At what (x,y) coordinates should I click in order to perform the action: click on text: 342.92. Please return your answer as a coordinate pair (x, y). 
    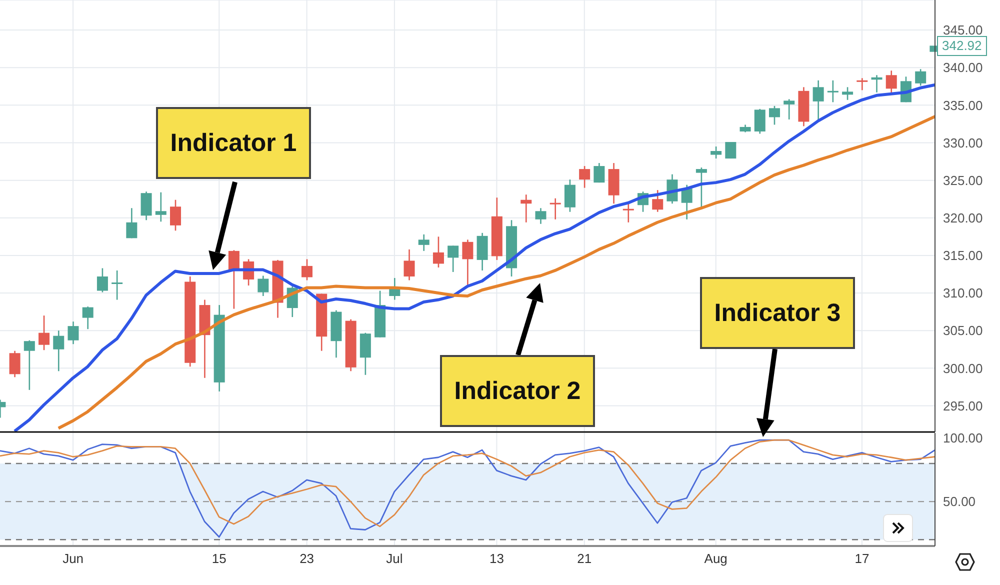
    Looking at the image, I should click on (962, 46).